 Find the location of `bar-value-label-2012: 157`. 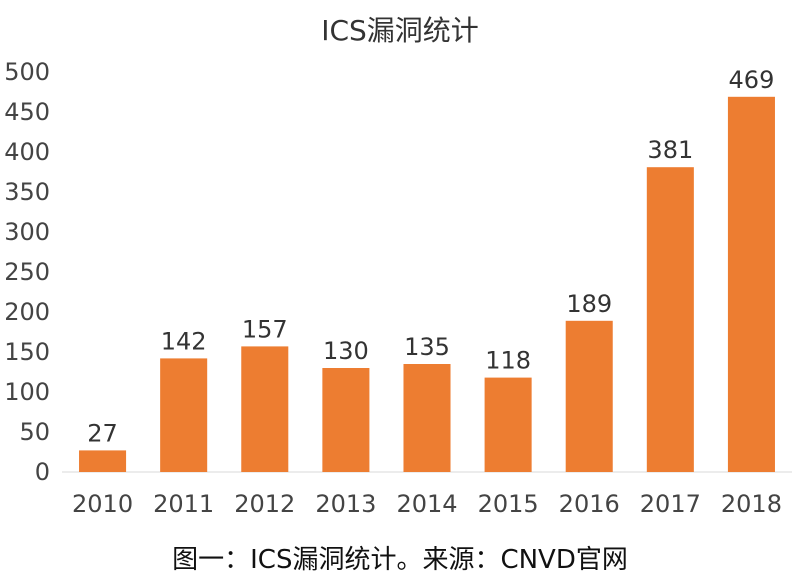

bar-value-label-2012: 157 is located at coordinates (265, 329).